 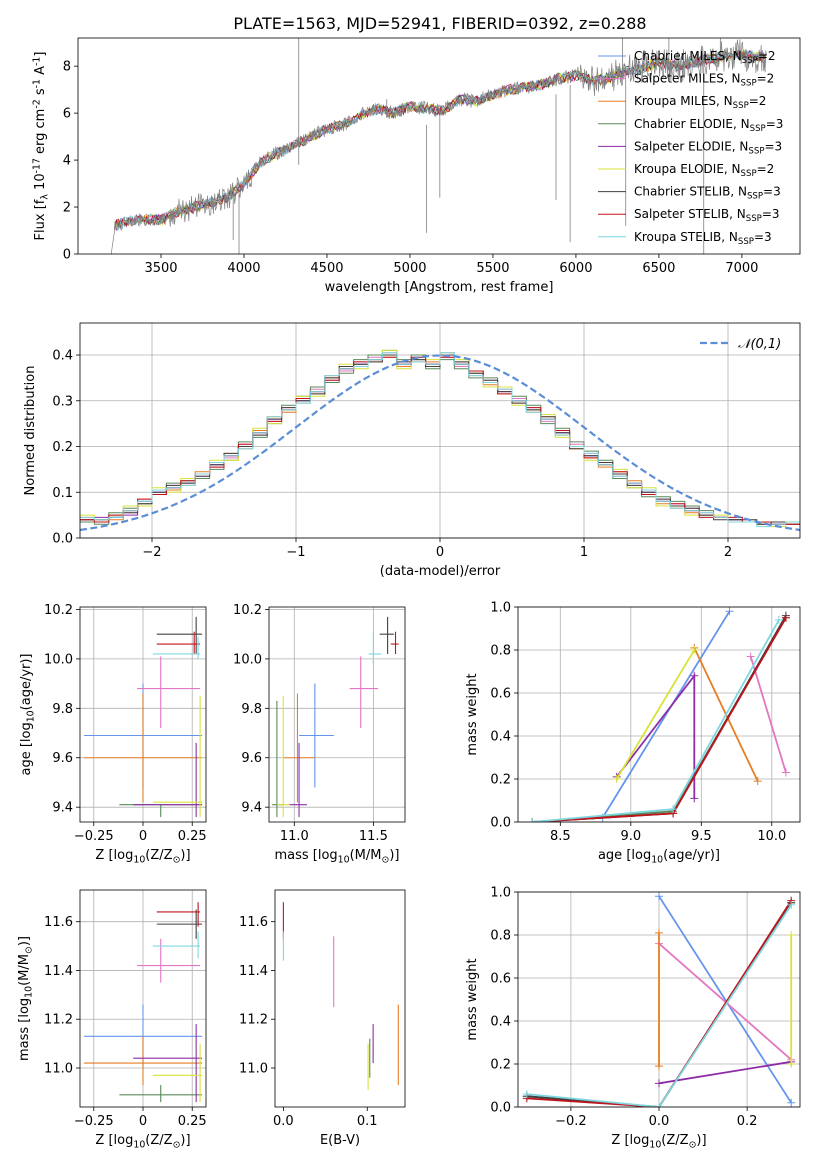 What do you see at coordinates (367, 1121) in the screenshot?
I see `x-tick-label: 0.1` at bounding box center [367, 1121].